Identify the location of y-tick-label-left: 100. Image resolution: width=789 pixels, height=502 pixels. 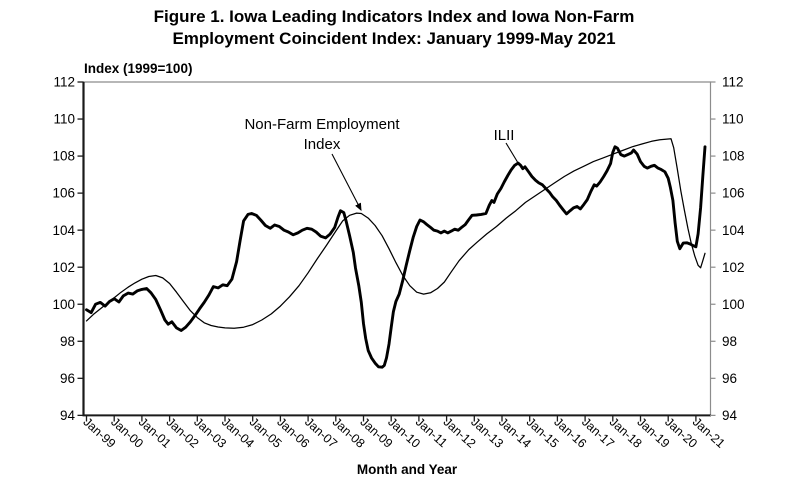
(63, 304).